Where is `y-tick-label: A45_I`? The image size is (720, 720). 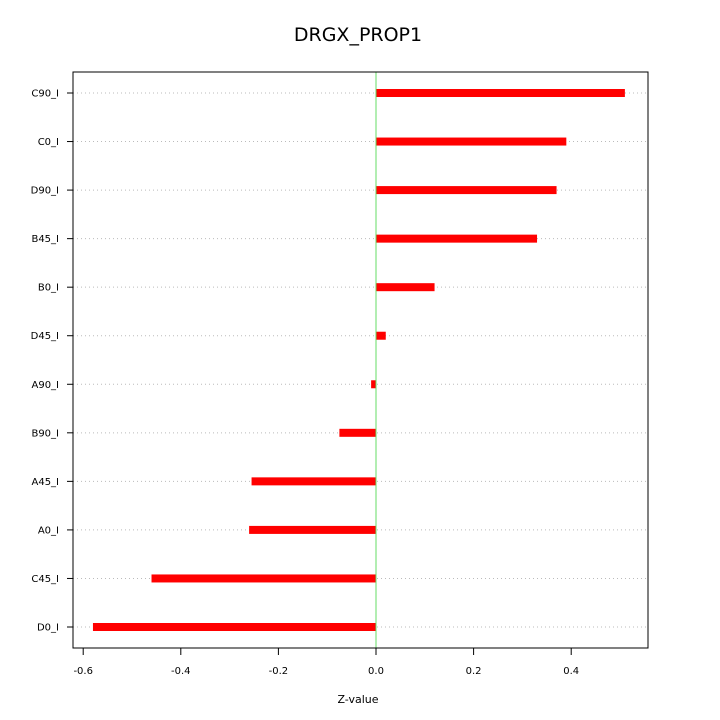 y-tick-label: A45_I is located at coordinates (45, 482).